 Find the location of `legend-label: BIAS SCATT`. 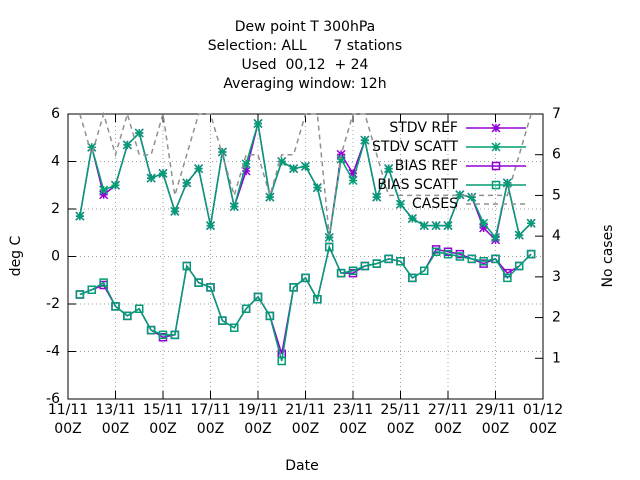

legend-label: BIAS SCATT is located at coordinates (417, 185).